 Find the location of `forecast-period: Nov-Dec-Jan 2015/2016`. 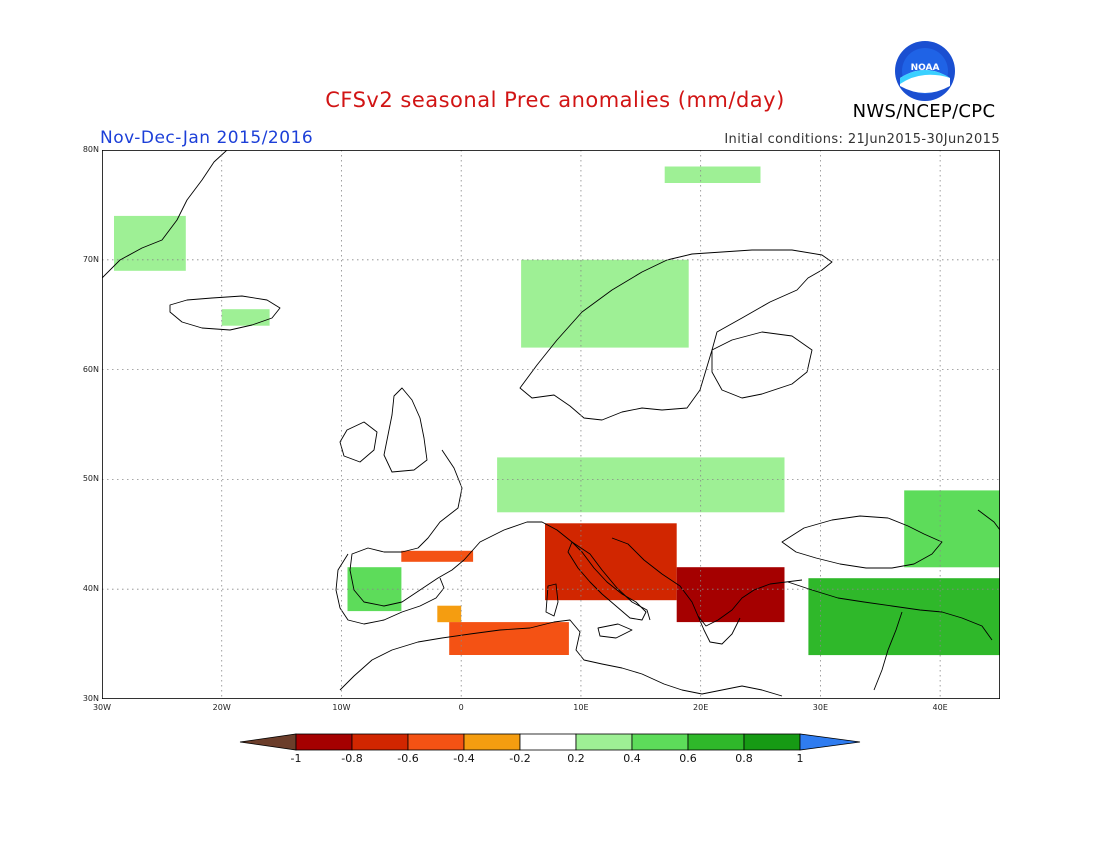

forecast-period: Nov-Dec-Jan 2015/2016 is located at coordinates (207, 138).